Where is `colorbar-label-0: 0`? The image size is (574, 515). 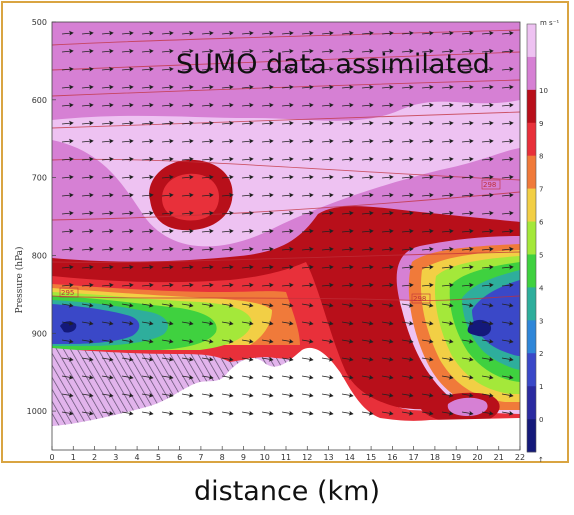 colorbar-label-0: 0 is located at coordinates (541, 420).